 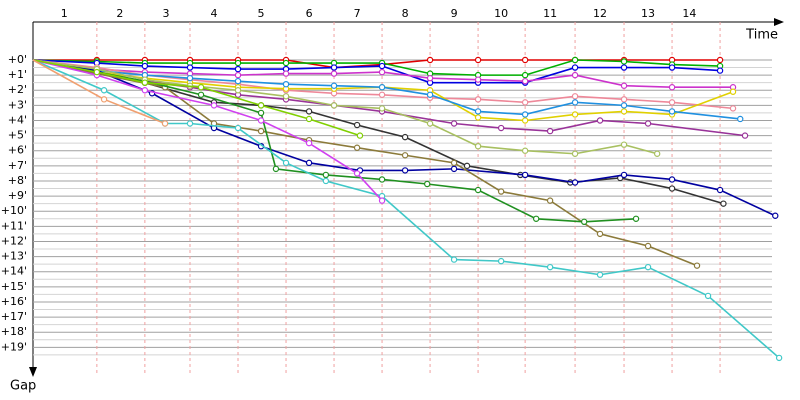 What do you see at coordinates (17, 119) in the screenshot?
I see `y-tick-label: +4'` at bounding box center [17, 119].